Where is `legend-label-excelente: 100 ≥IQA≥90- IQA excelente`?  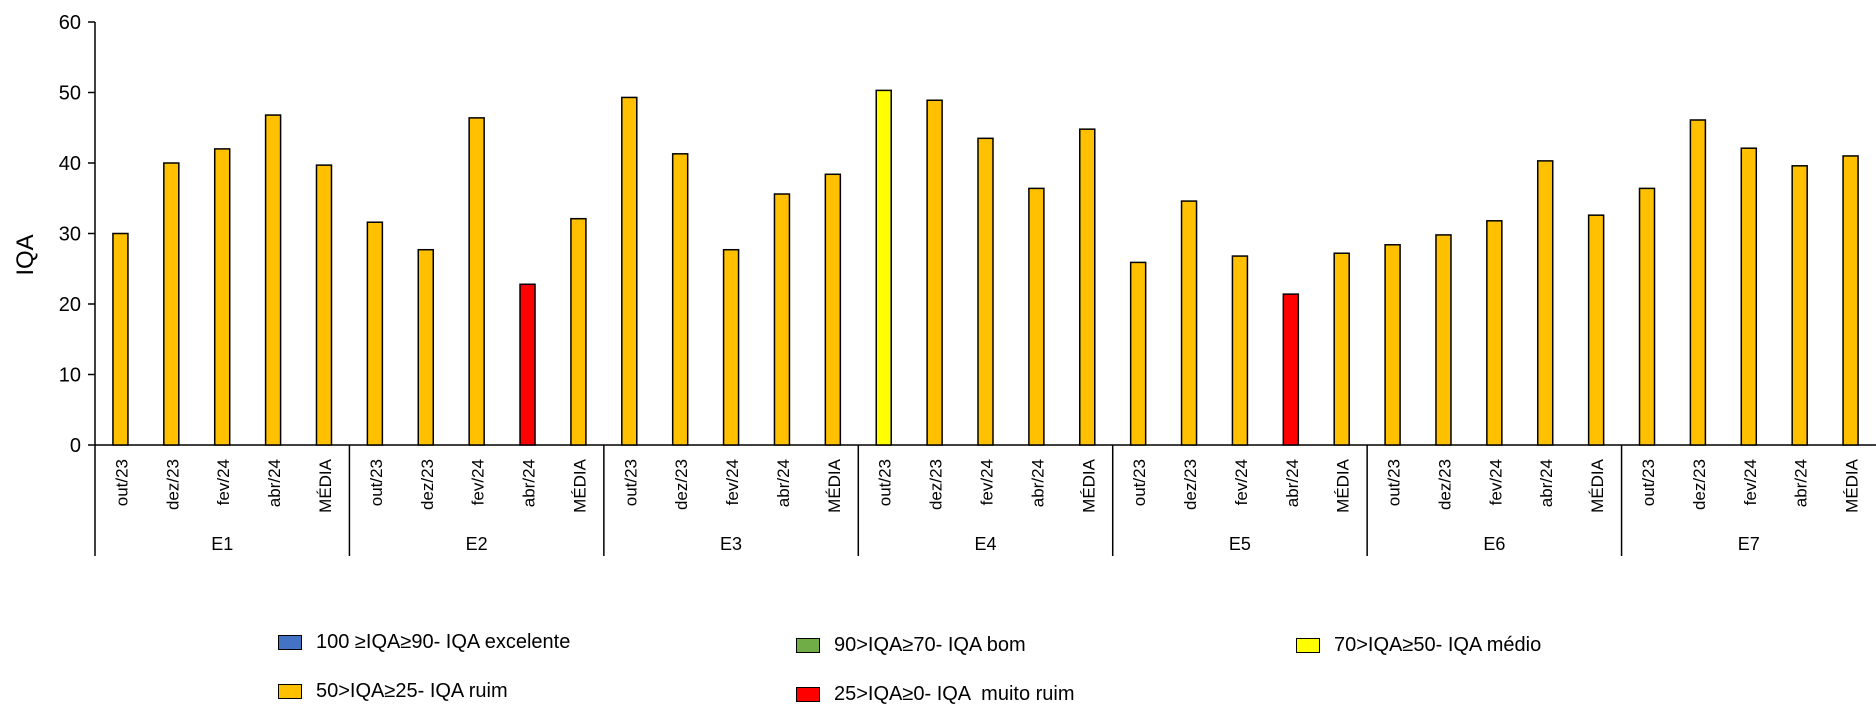
legend-label-excelente: 100 ≥IQA≥90- IQA excelente is located at coordinates (443, 642).